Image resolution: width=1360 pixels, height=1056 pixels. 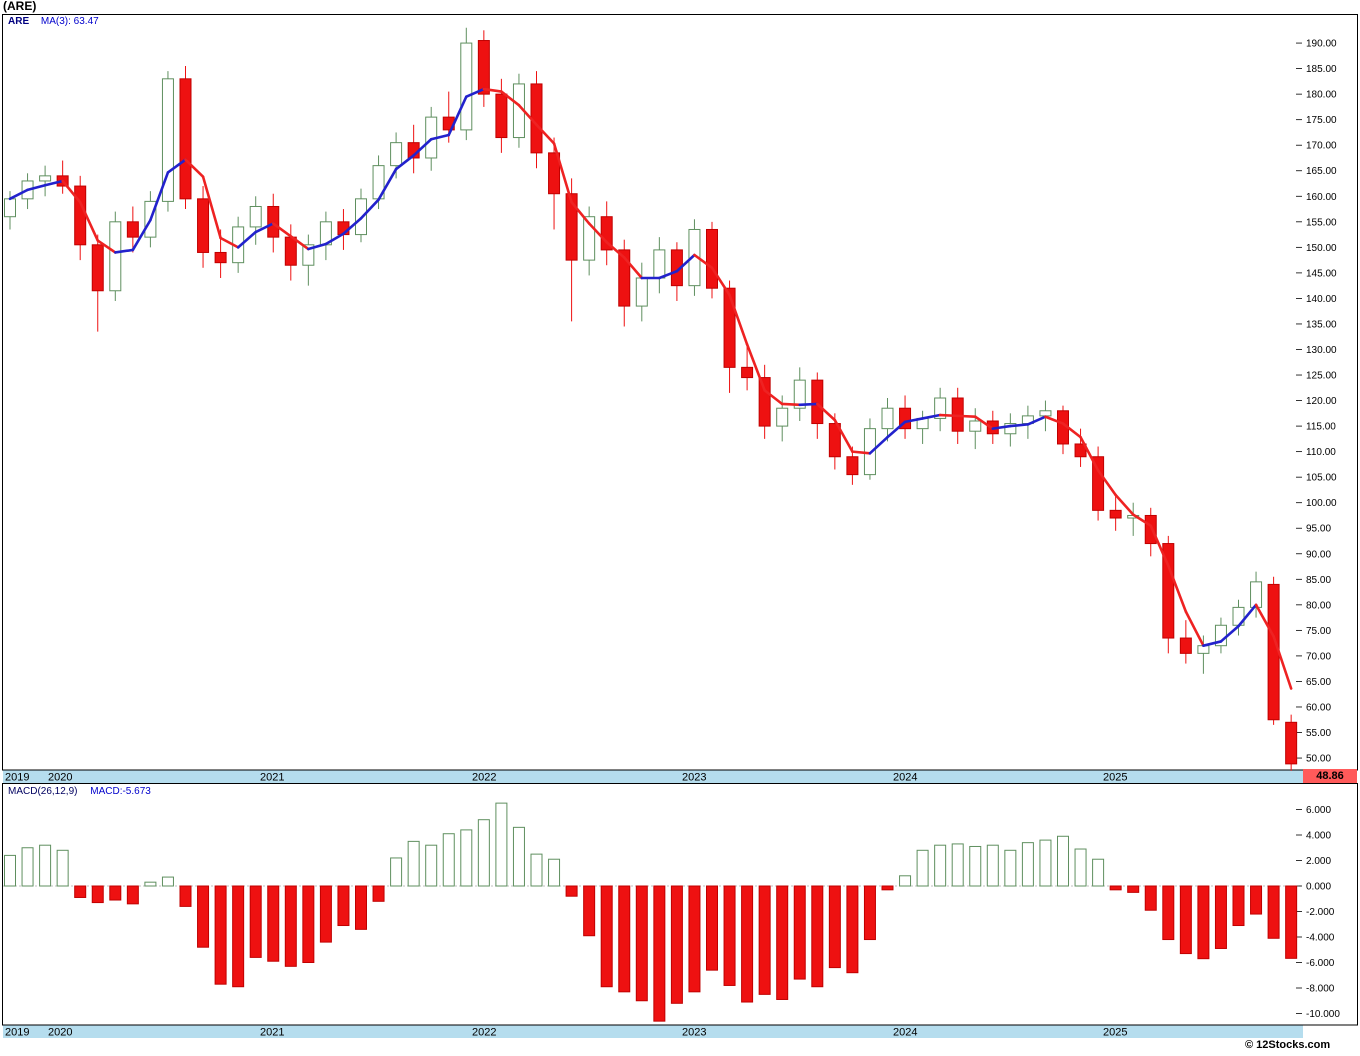 What do you see at coordinates (1321, 69) in the screenshot?
I see `price-tick-label: 185.00` at bounding box center [1321, 69].